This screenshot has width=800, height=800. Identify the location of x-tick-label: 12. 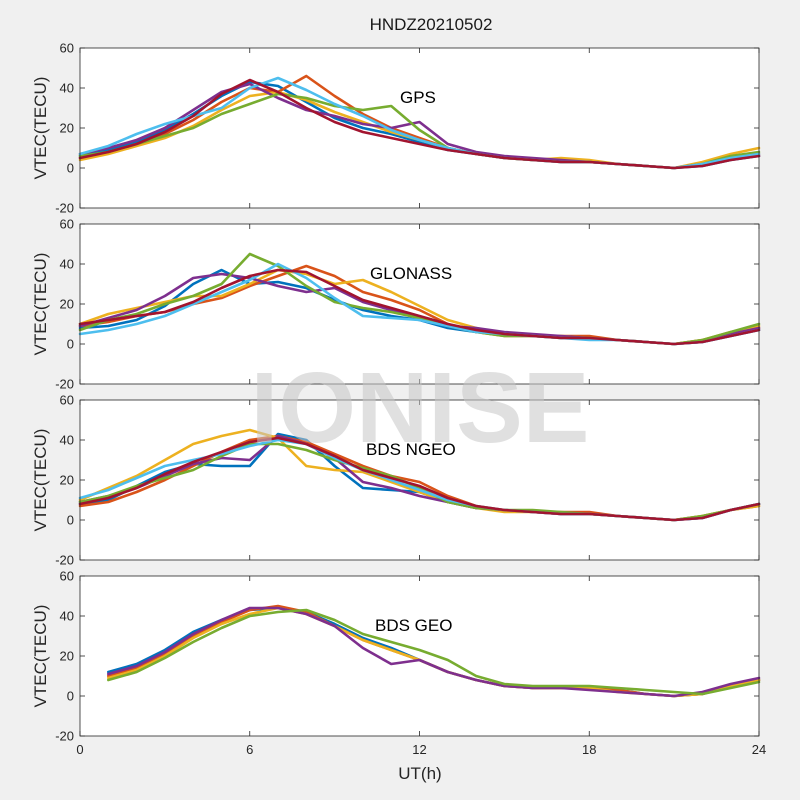
(419, 749).